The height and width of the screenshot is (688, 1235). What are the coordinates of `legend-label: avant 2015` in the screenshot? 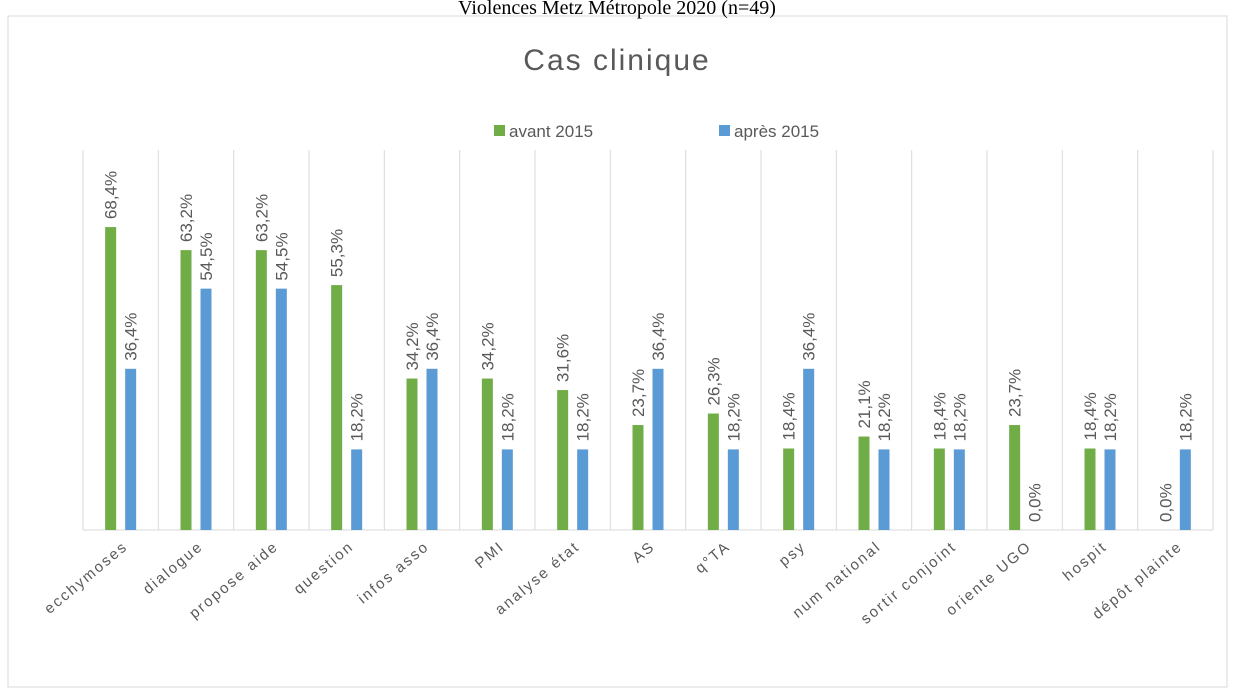 It's located at (551, 131).